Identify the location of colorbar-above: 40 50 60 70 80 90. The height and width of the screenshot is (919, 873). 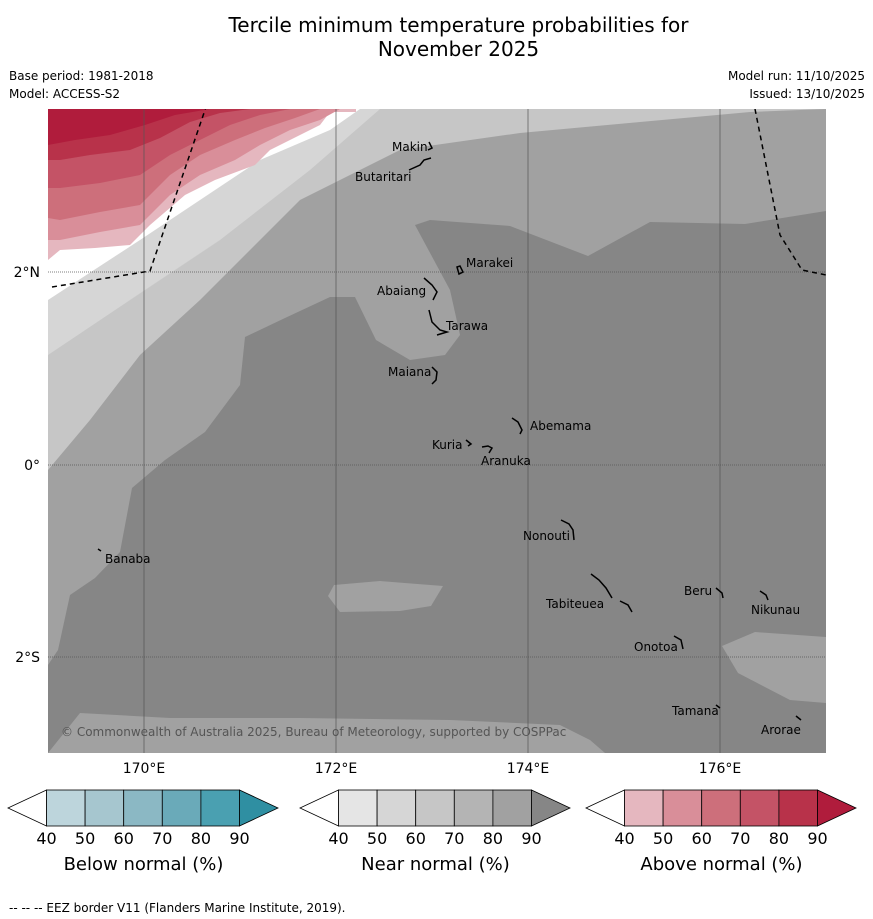
(721, 818).